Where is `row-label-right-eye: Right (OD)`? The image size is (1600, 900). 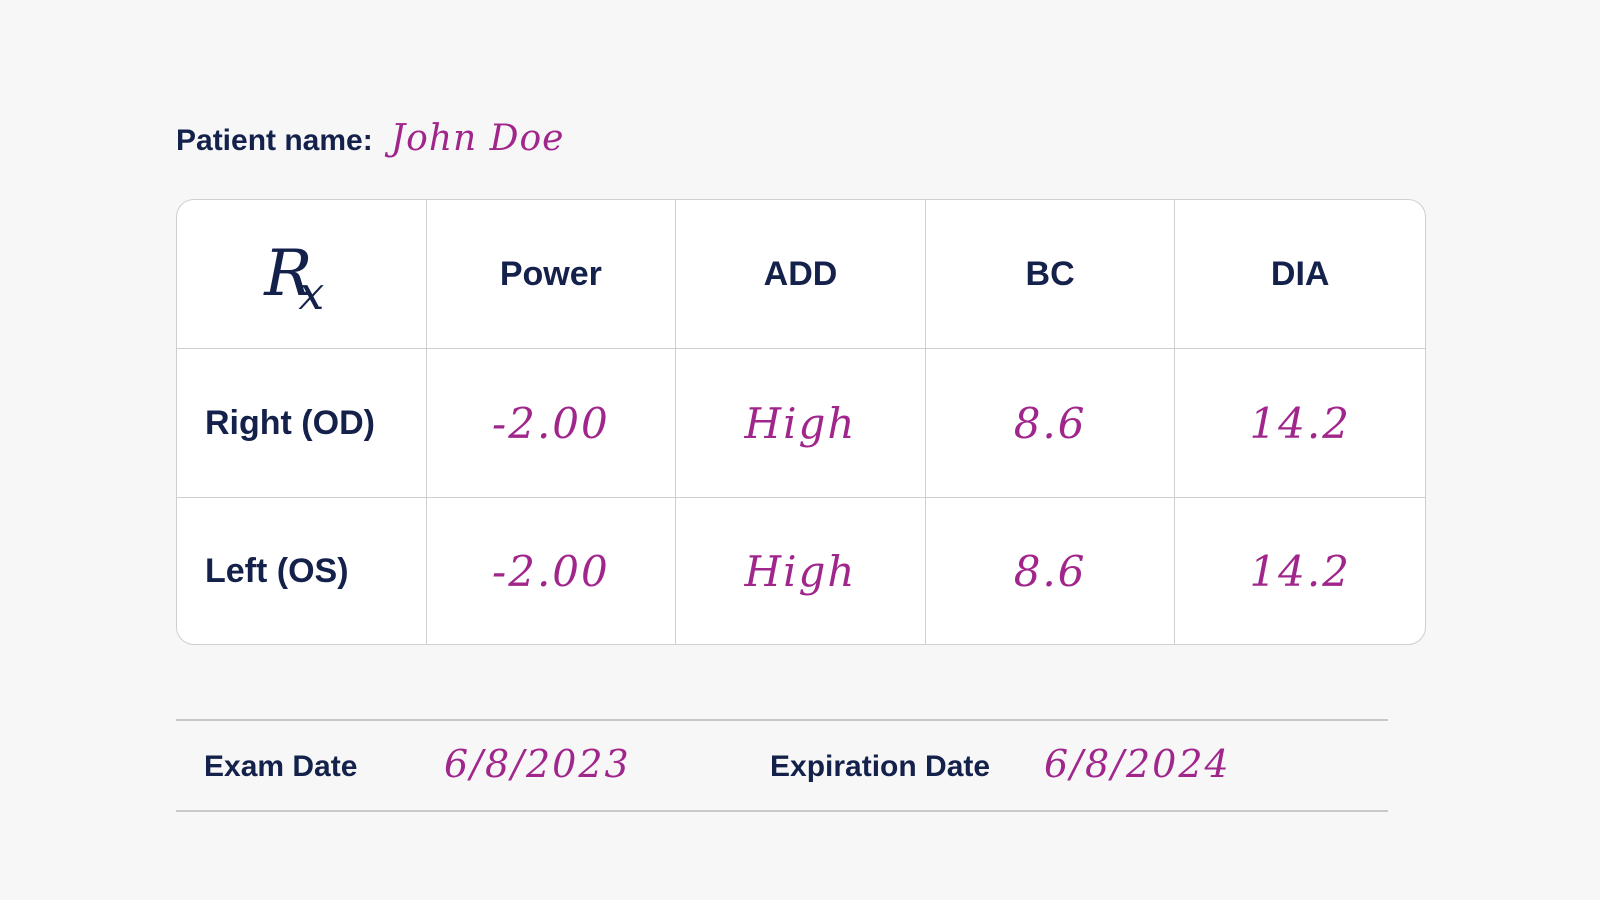
row-label-right-eye: Right (OD) is located at coordinates (302, 423).